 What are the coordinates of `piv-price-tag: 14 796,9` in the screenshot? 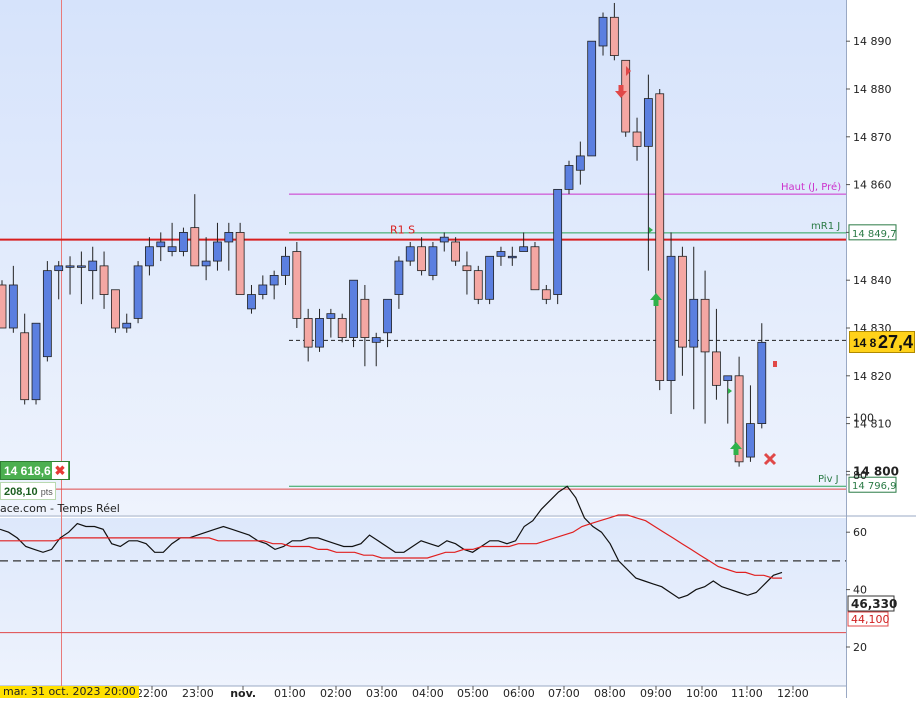 It's located at (872, 484).